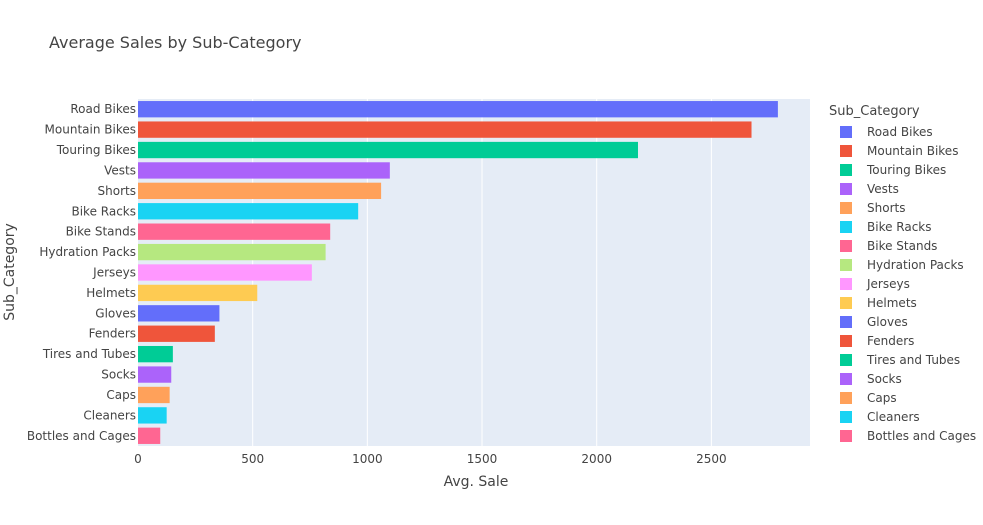  What do you see at coordinates (430, 459) in the screenshot?
I see `x-tick-labels: 0 500 1000 1500 2000 2500` at bounding box center [430, 459].